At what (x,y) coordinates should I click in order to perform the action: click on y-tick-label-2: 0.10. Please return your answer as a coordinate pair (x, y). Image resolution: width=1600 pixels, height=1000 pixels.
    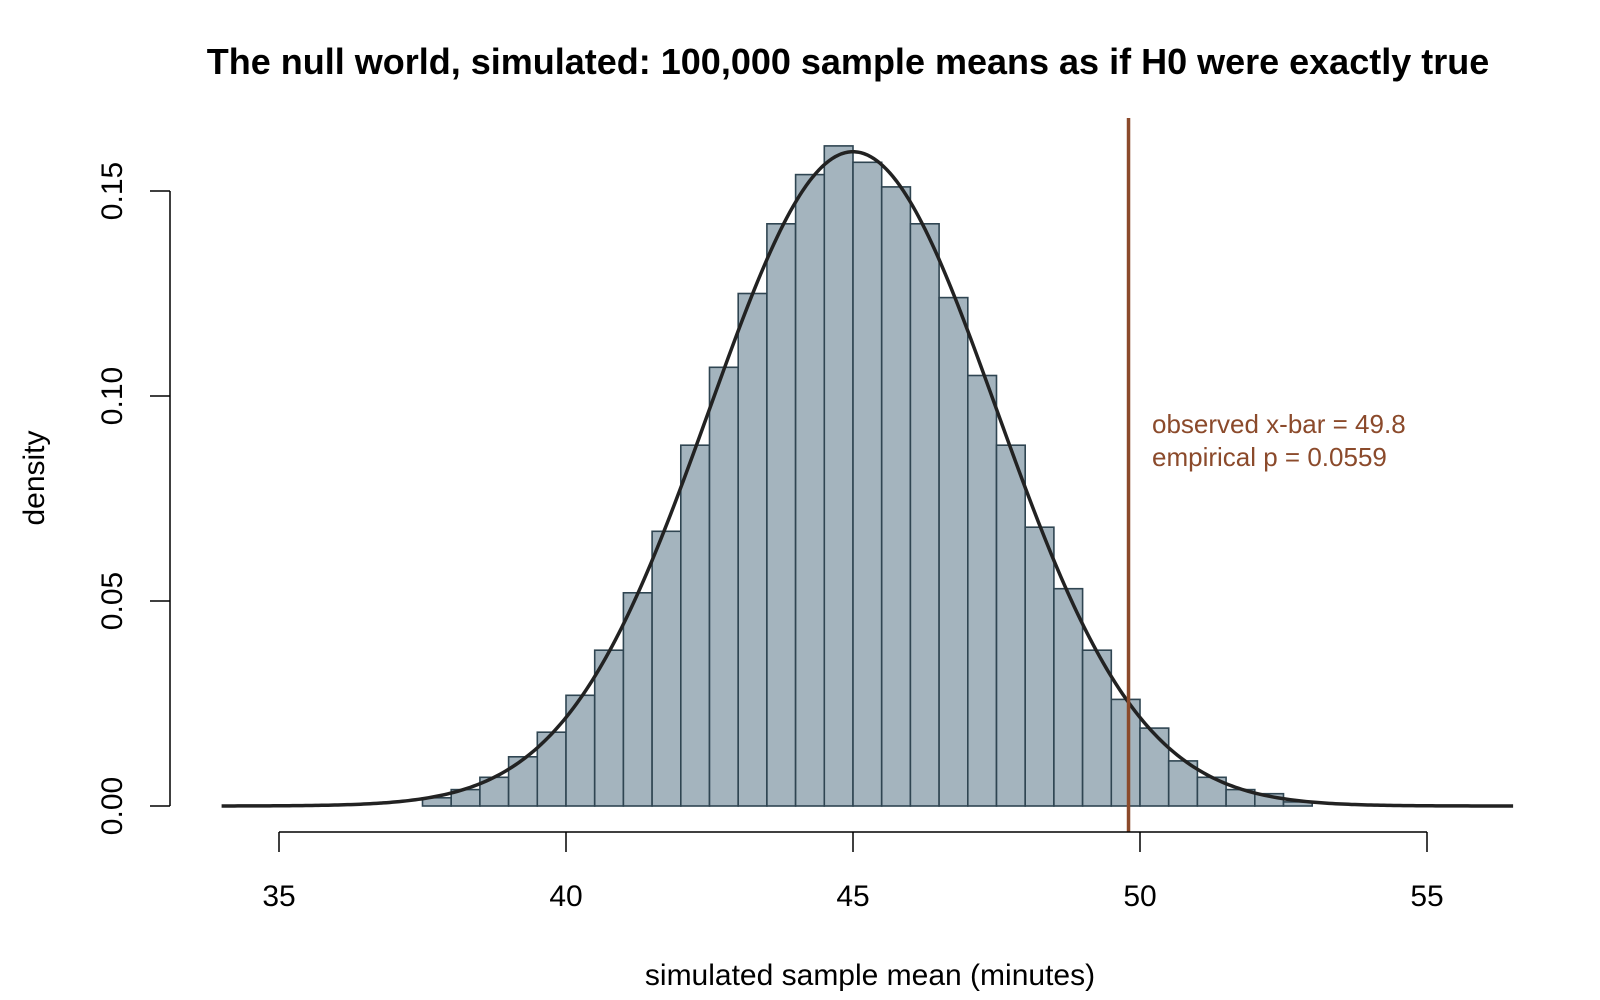
    Looking at the image, I should click on (112, 396).